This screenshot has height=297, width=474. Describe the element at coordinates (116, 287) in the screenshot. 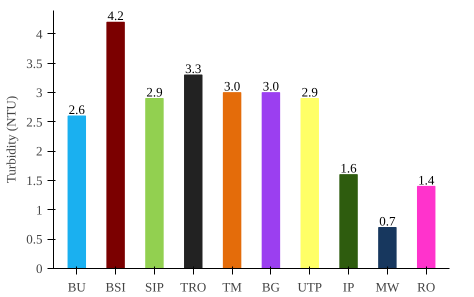

I see `x-tick-label: BSI` at that location.